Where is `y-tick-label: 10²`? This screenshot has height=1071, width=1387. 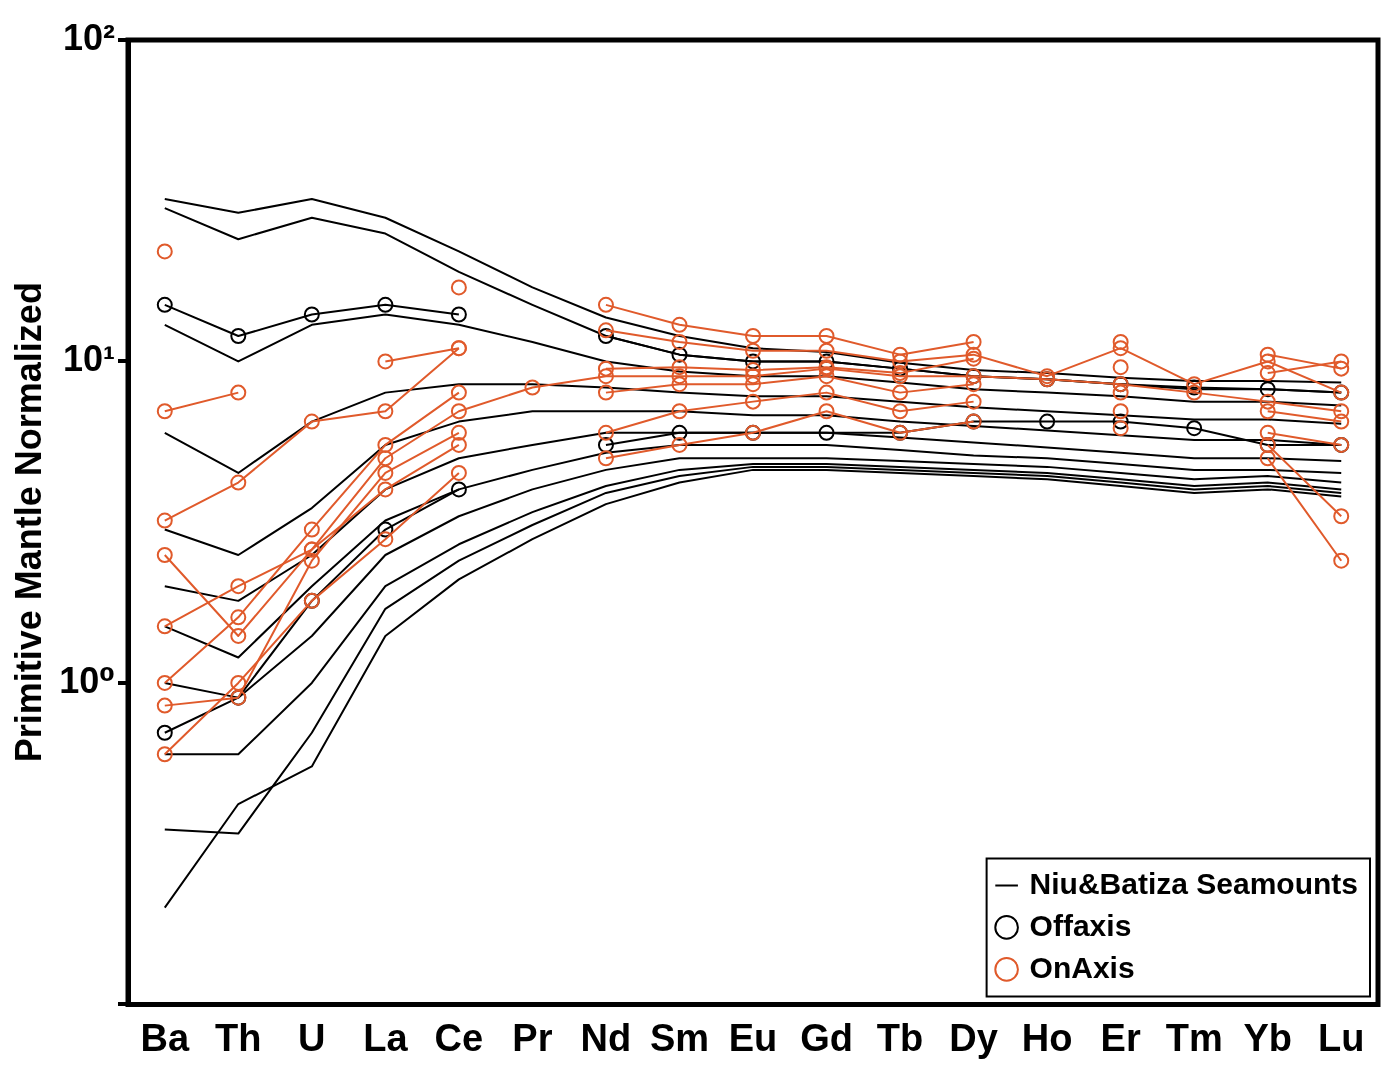
y-tick-label: 10² is located at coordinates (89, 37).